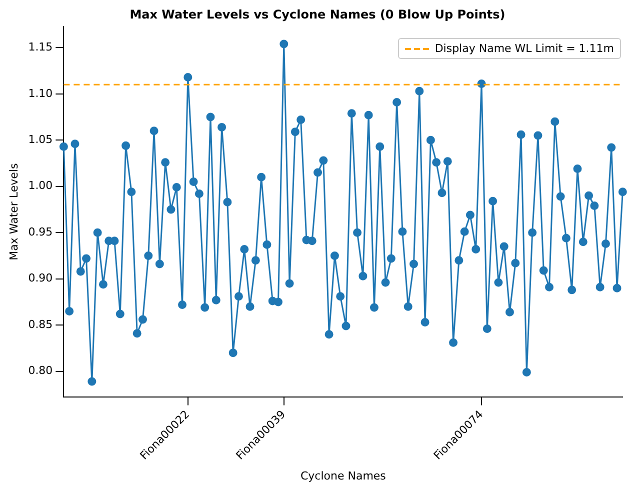  What do you see at coordinates (524, 48) in the screenshot?
I see `legend-label: Display Name WL Limit = 1.11m` at bounding box center [524, 48].